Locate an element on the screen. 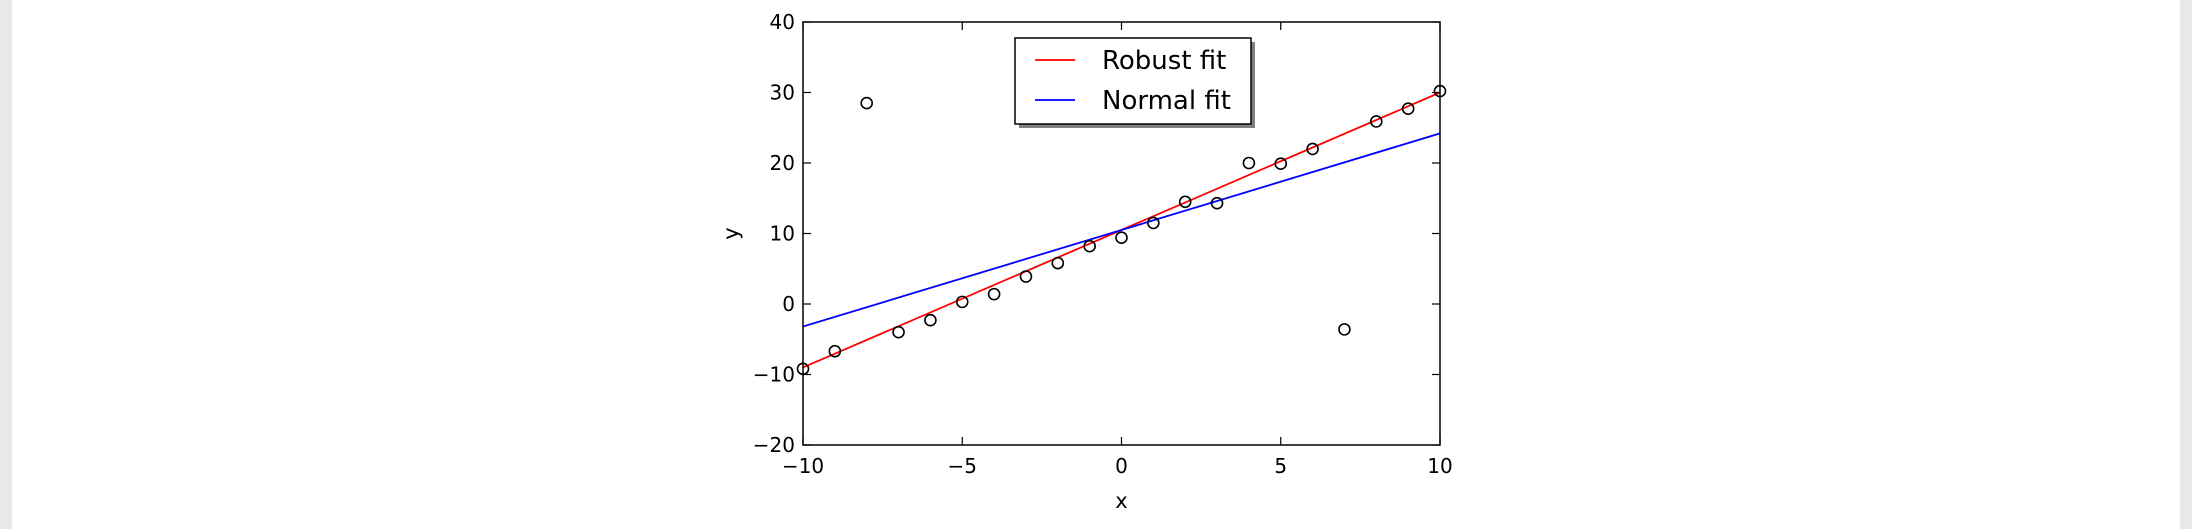 The height and width of the screenshot is (529, 2192). y-tick-label: −20 is located at coordinates (774, 445).